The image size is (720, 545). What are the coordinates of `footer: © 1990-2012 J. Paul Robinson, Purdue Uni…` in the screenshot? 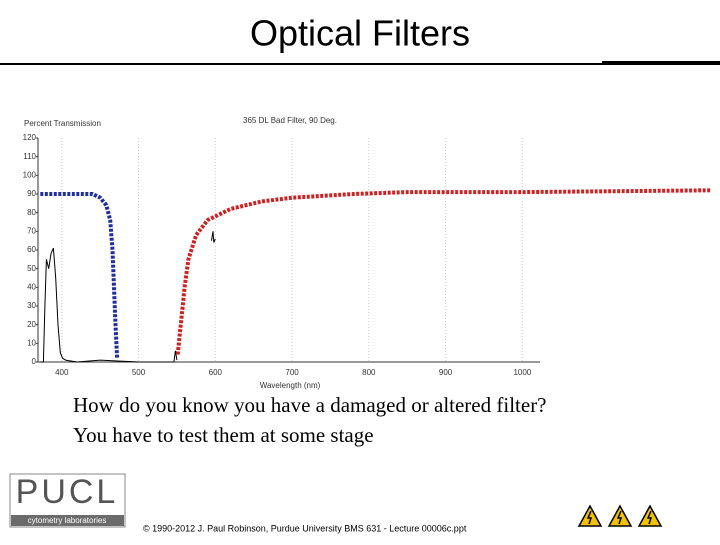 It's located at (305, 528).